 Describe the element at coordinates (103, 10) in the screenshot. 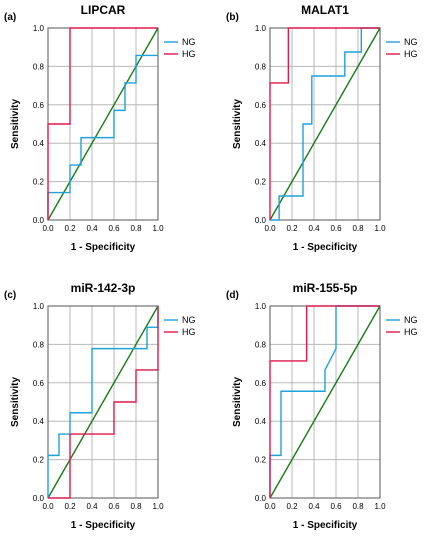

I see `chart-title: LIPCAR` at that location.